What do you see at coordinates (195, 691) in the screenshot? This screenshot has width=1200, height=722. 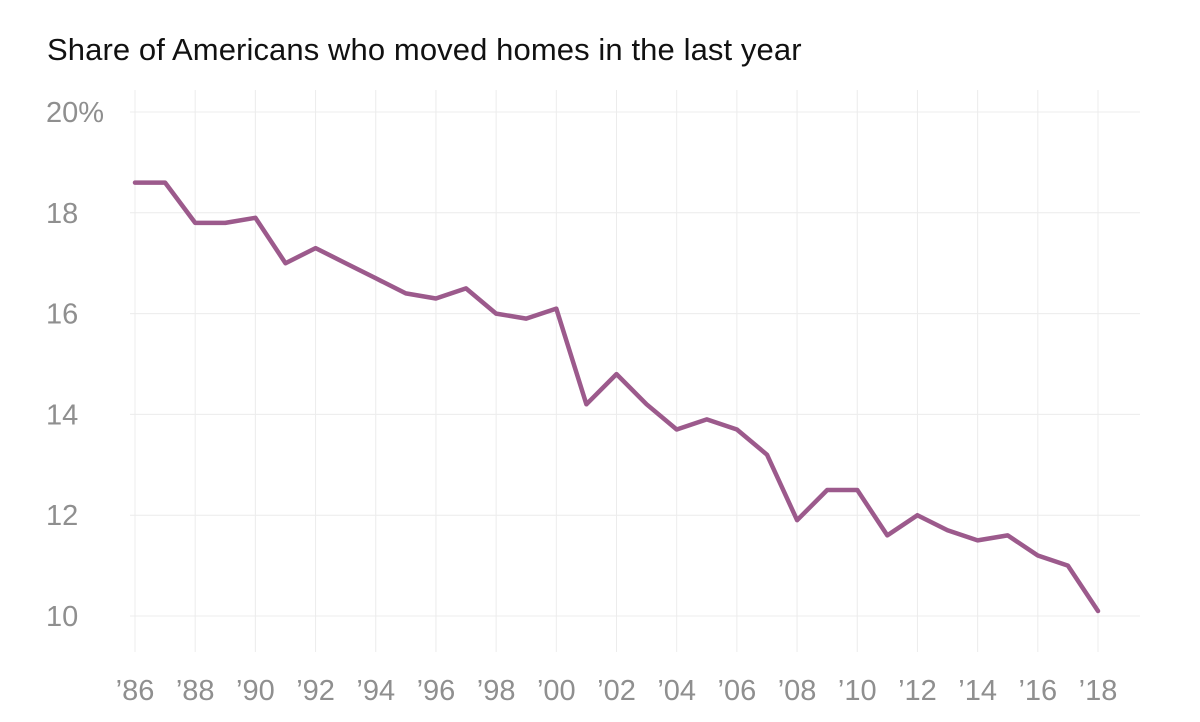 I see `x-tick-label: ’88` at bounding box center [195, 691].